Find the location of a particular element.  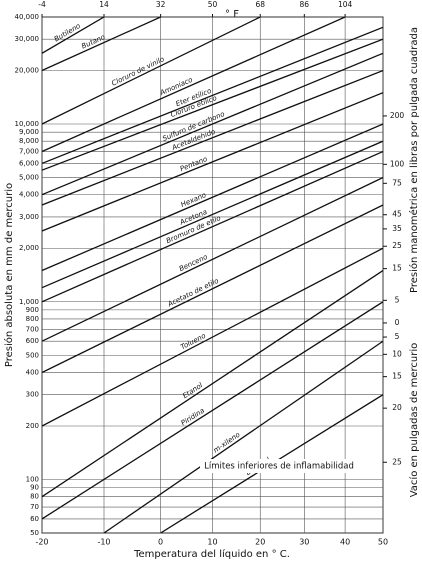

y-tick-label: 80 is located at coordinates (34, 497).